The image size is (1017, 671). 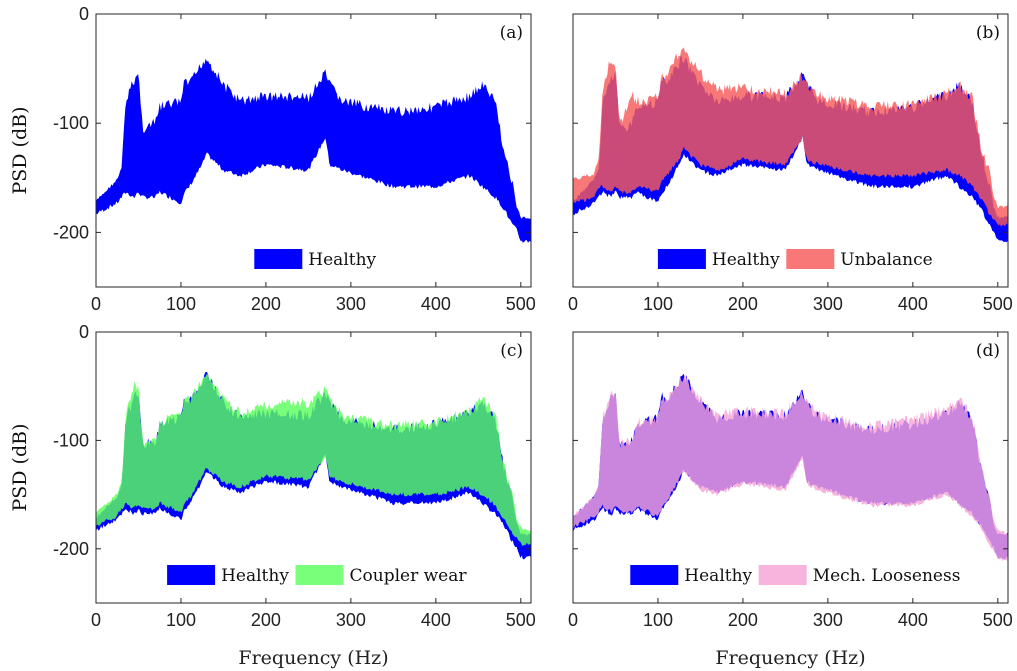 I want to click on legend: Healthy Unbalance, so click(x=795, y=259).